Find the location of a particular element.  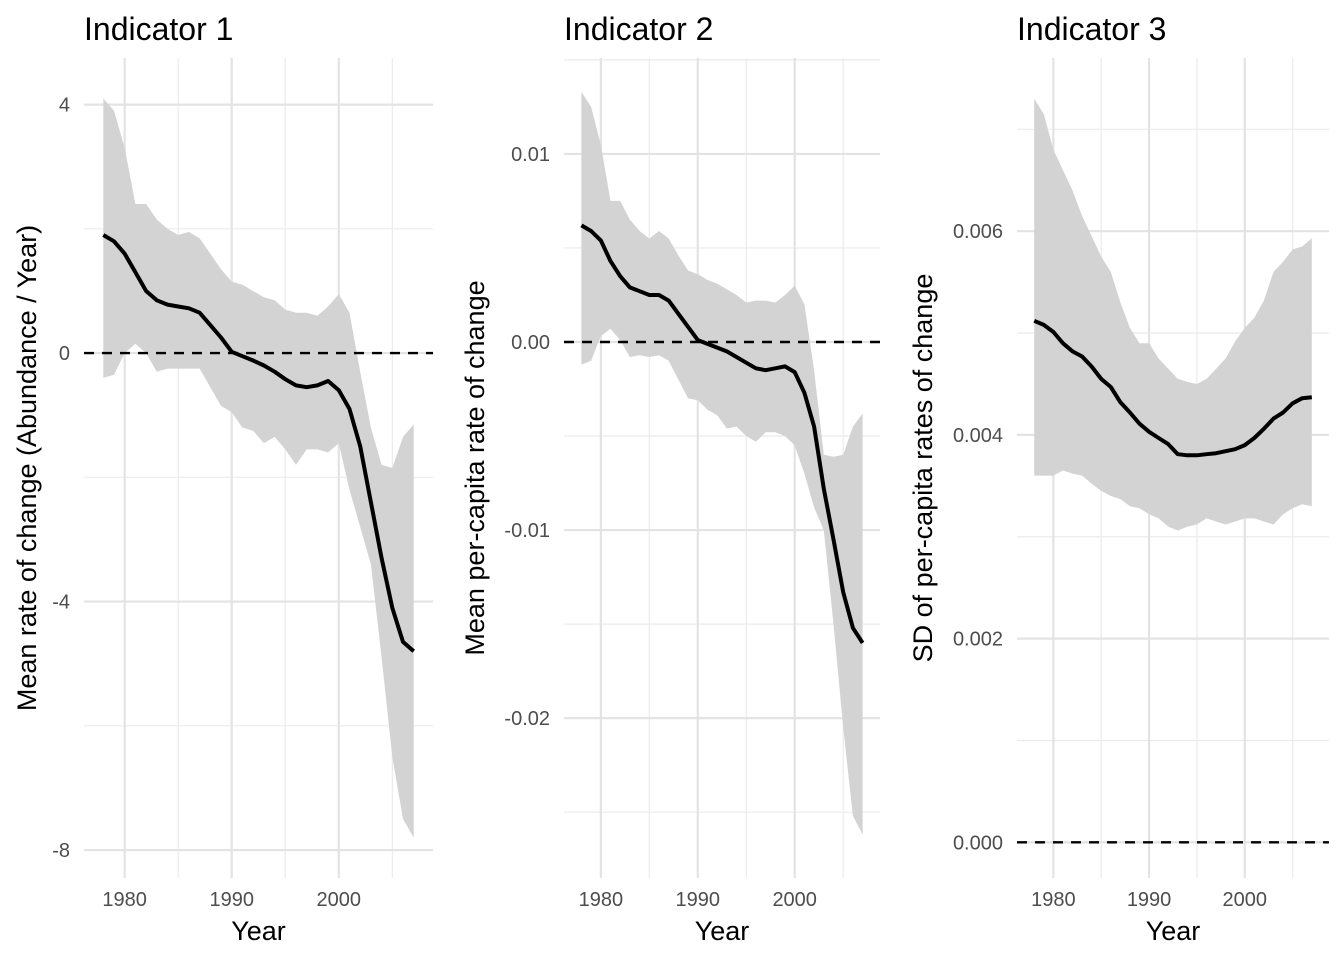

y-axis-title: Mean per-capita rate of change is located at coordinates (475, 467).